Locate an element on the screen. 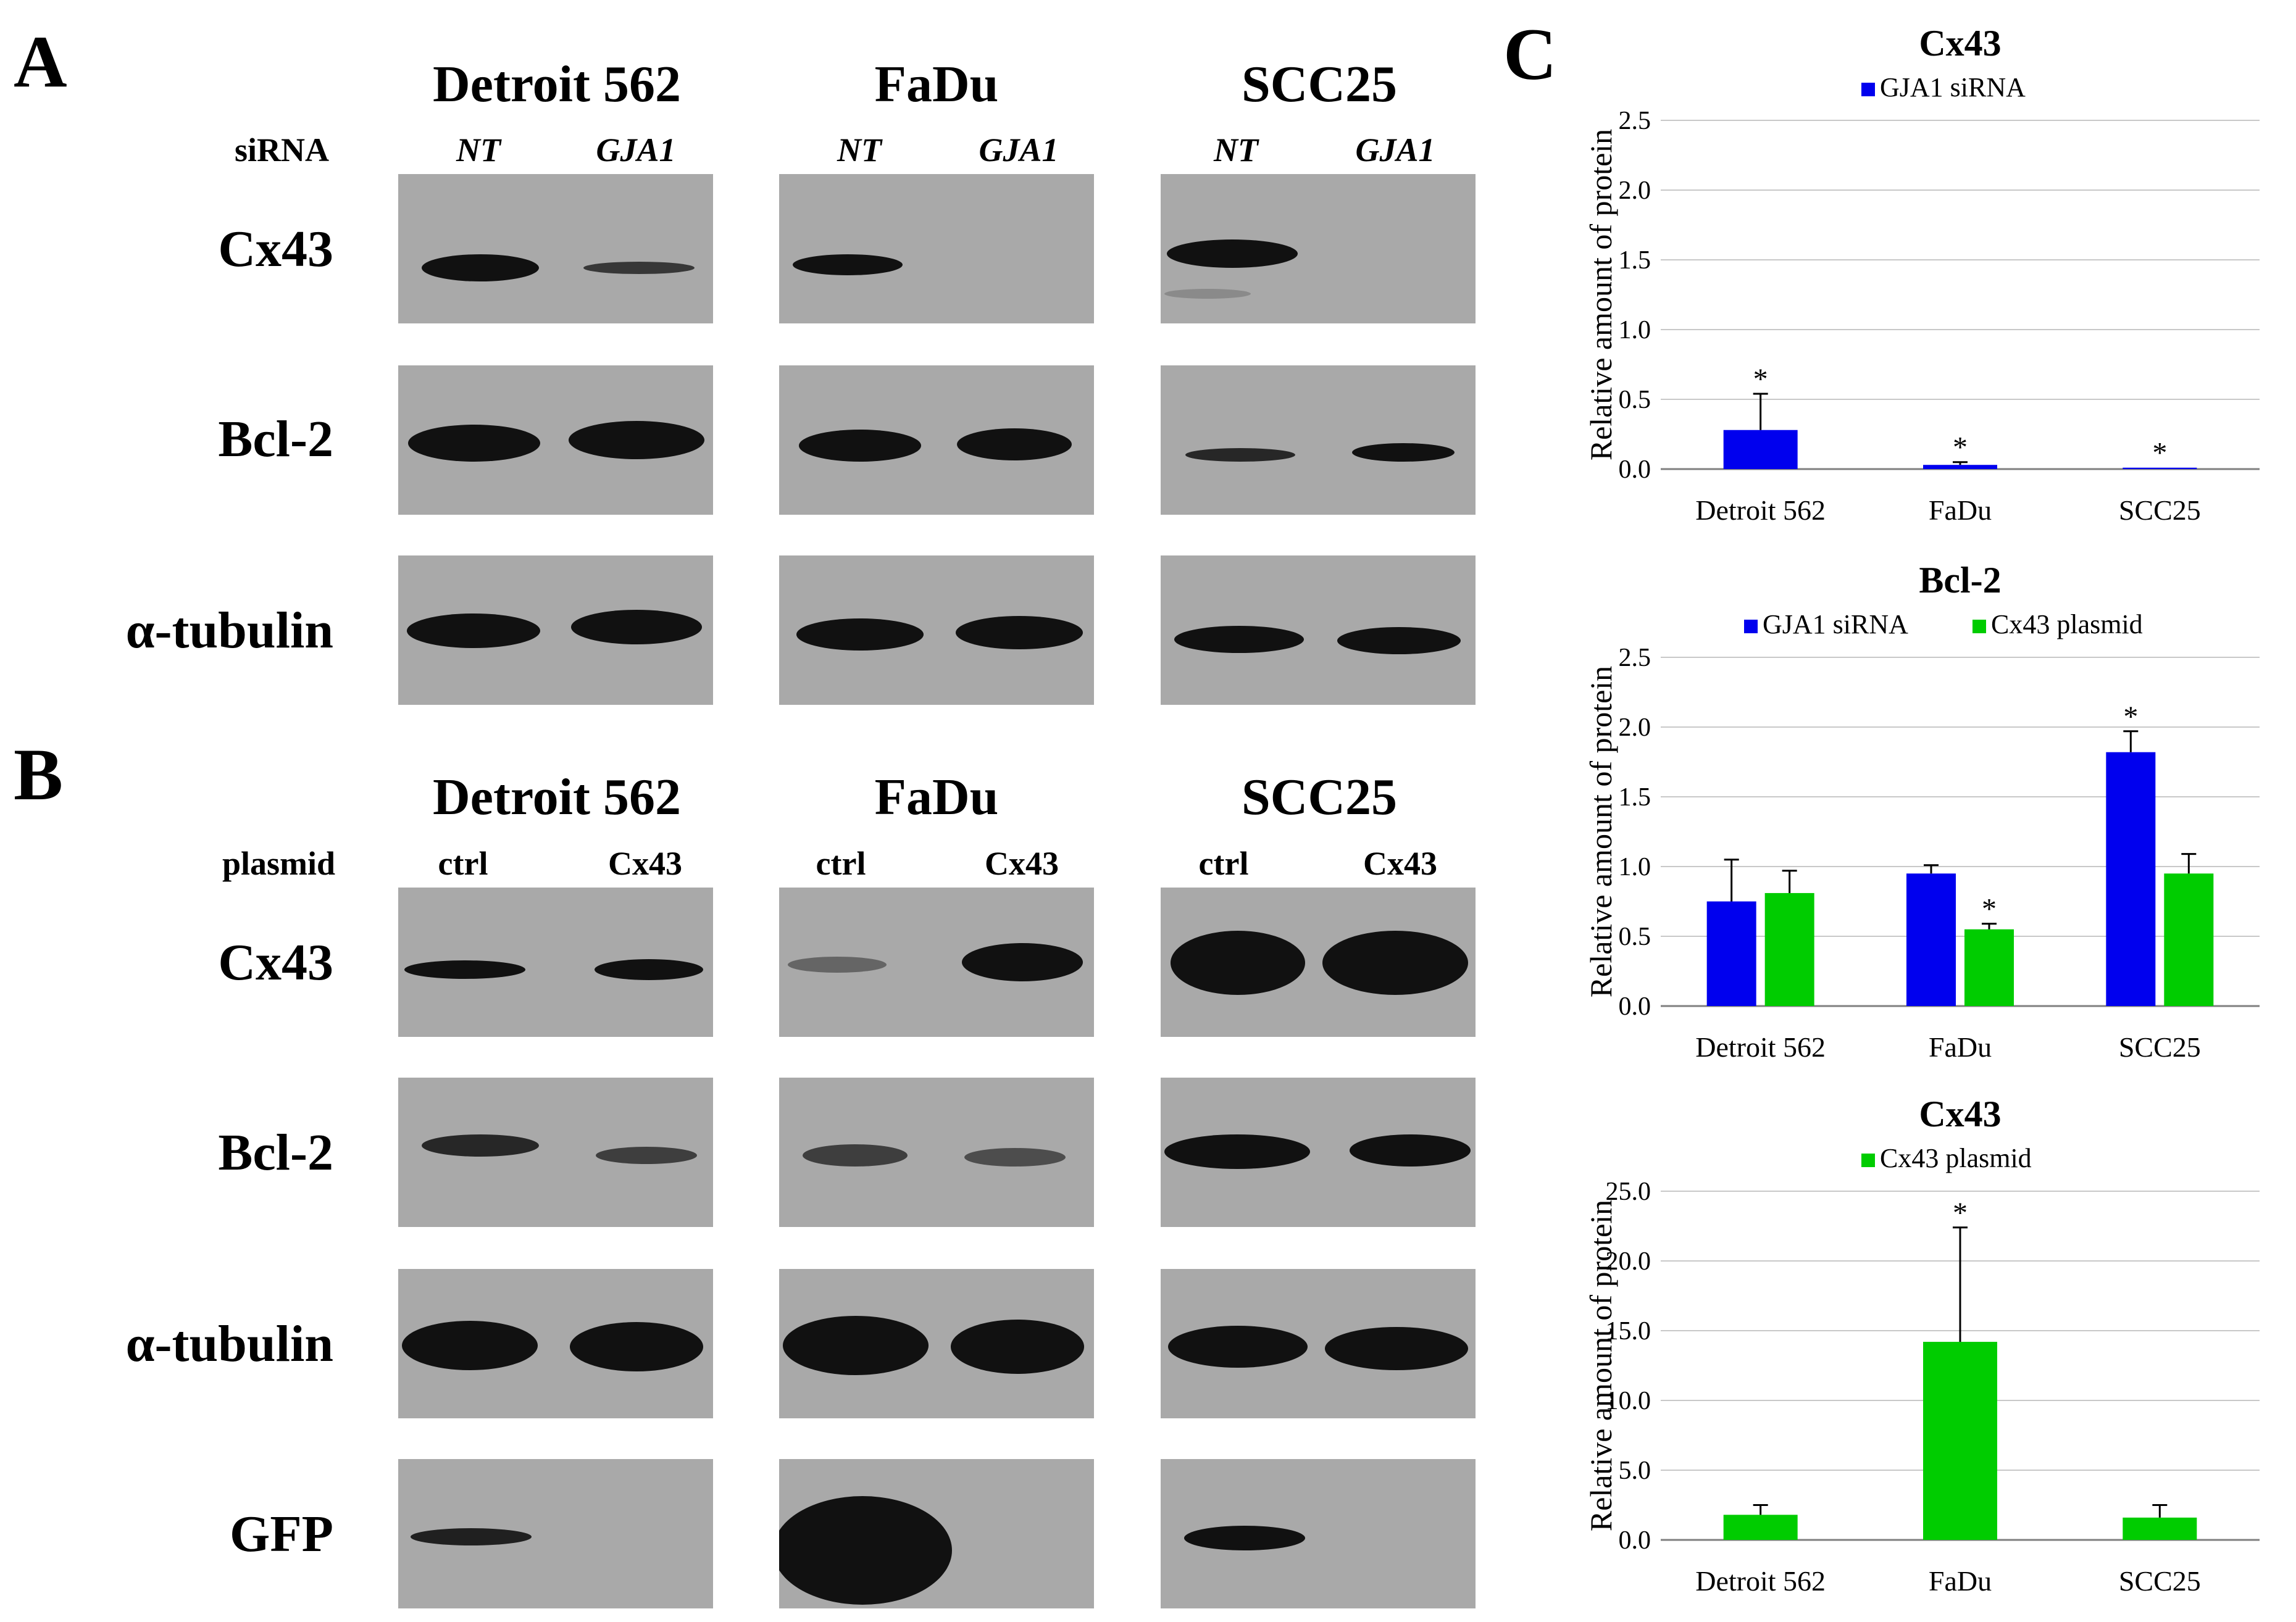  y-tick-label: 20.0 is located at coordinates (1628, 1262).